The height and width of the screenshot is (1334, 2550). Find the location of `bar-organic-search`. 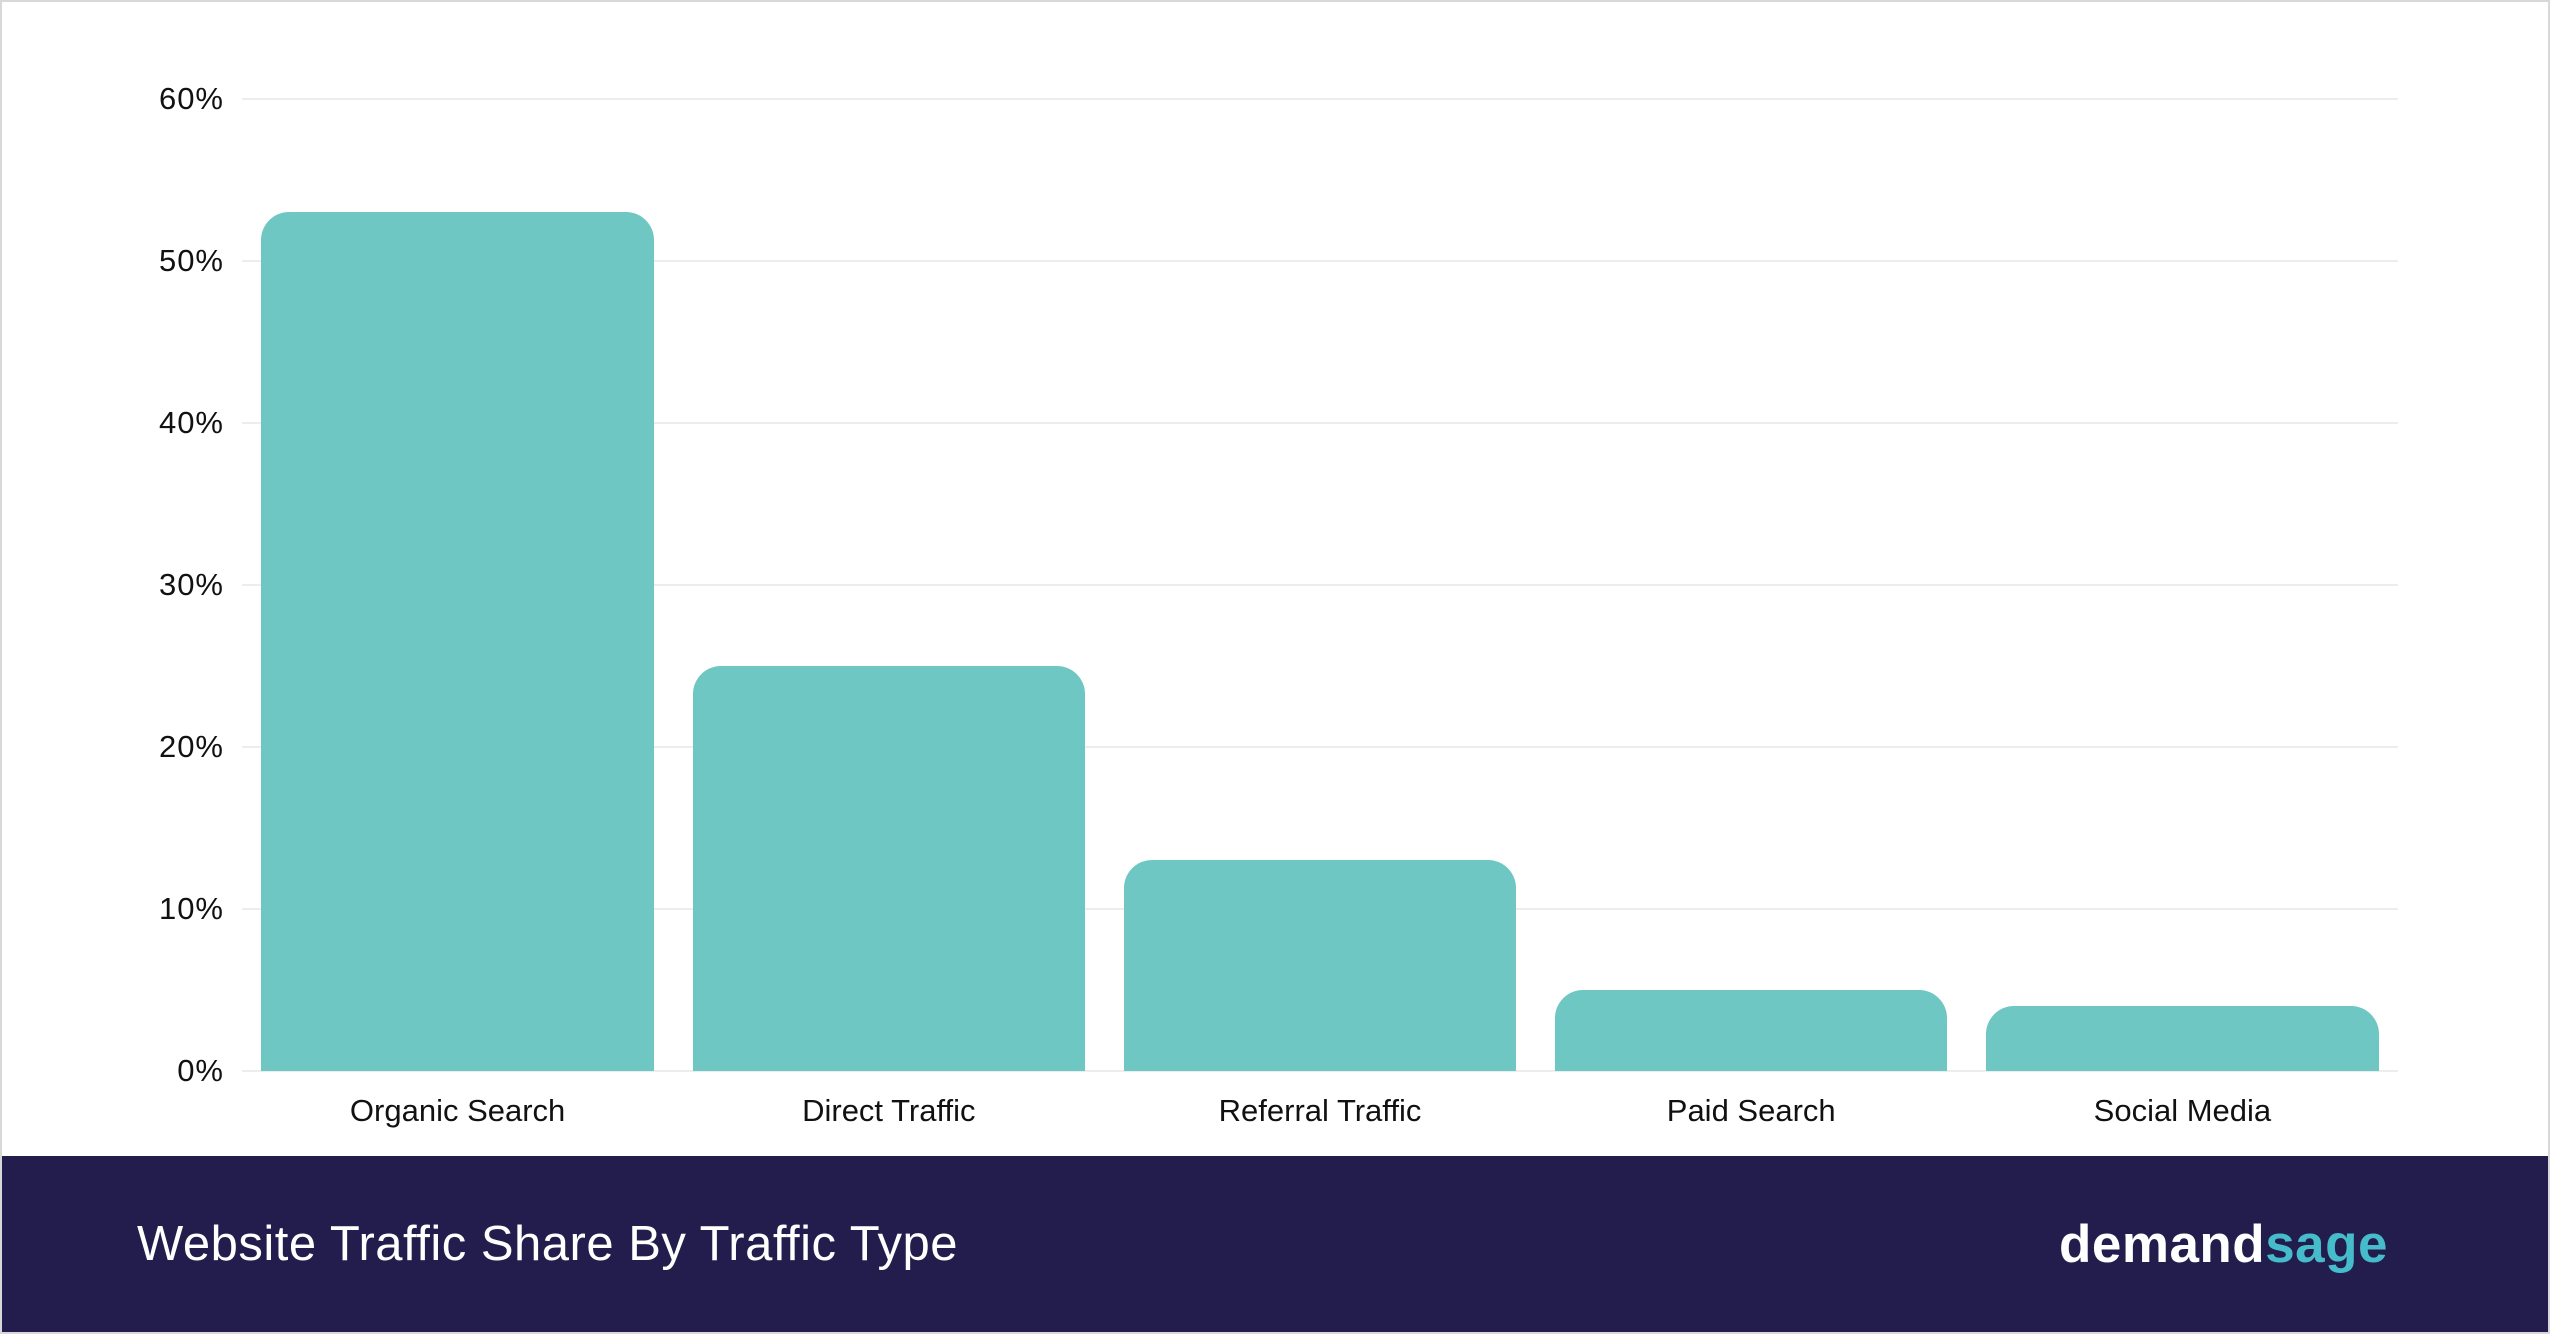

bar-organic-search is located at coordinates (457, 641).